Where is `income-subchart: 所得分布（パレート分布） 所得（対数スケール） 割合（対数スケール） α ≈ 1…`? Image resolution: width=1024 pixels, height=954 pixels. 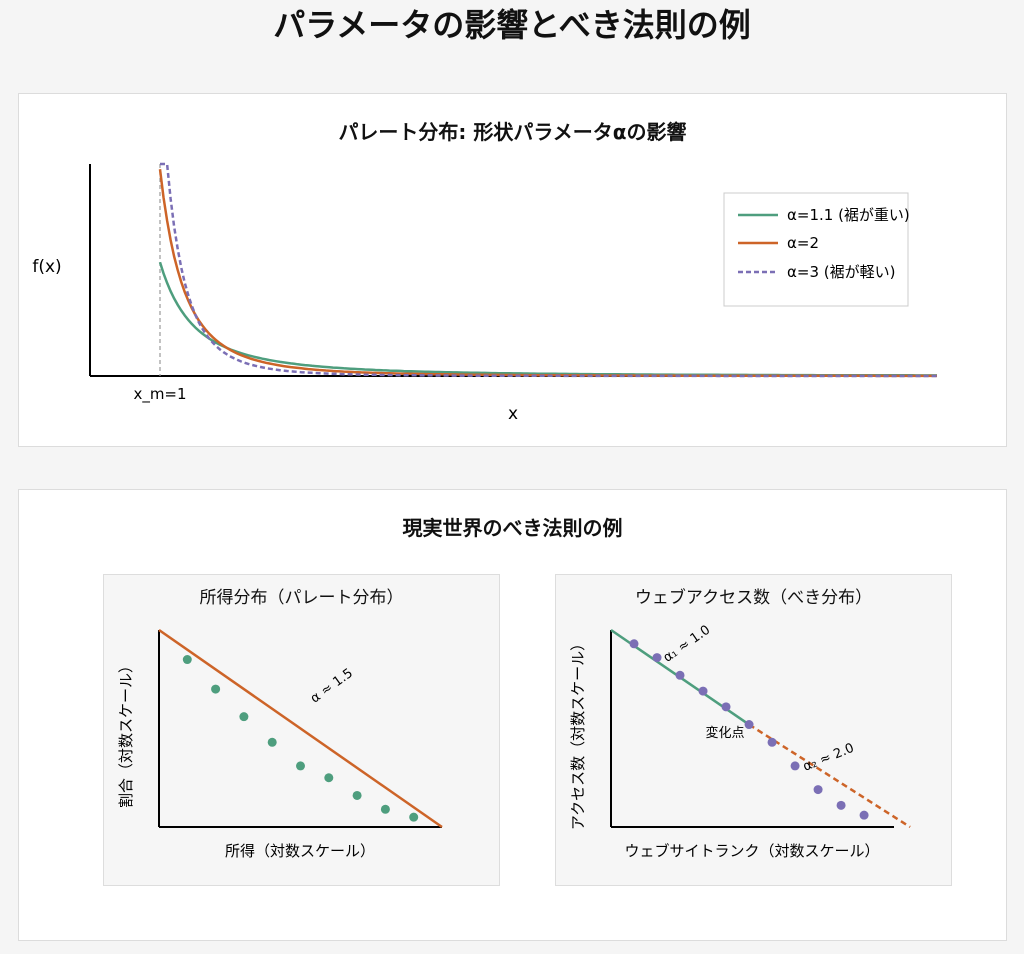
income-subchart: 所得分布（パレート分布） 所得（対数スケール） 割合（対数スケール） α ≈ 1… is located at coordinates (301, 730).